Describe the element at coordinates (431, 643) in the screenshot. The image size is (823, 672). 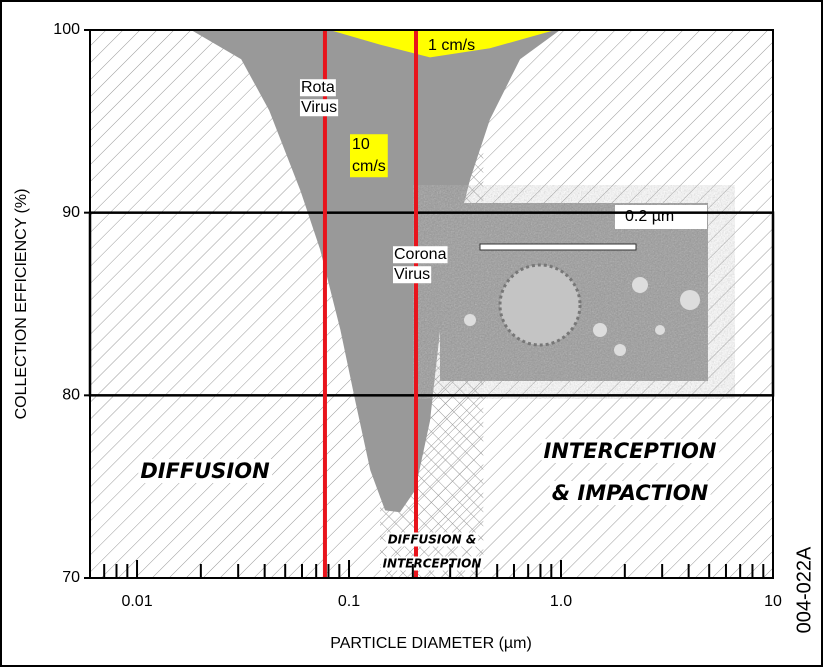
I see `x-axis-title: PARTICLE DIAMETER (µm)` at that location.